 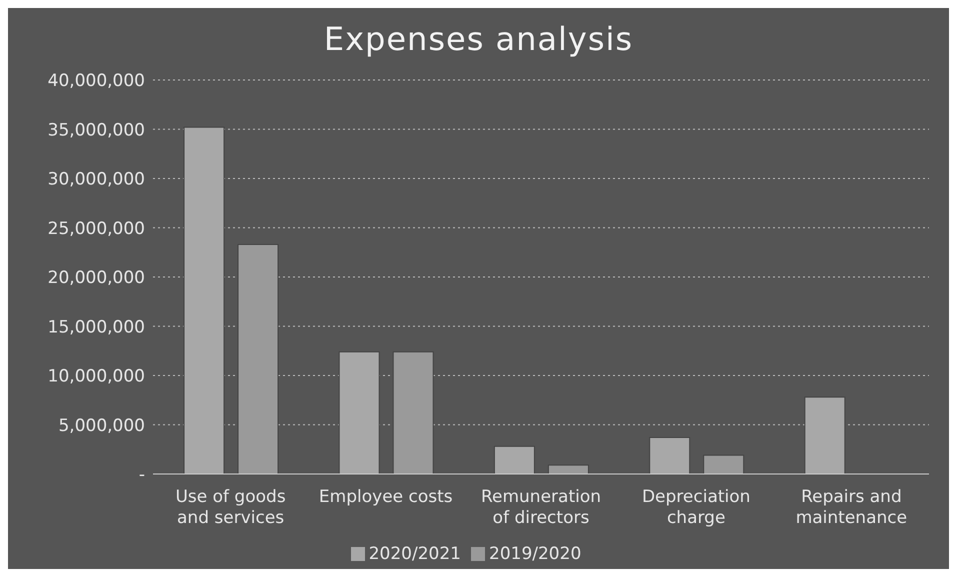 I want to click on chart-title: Expenses analysis, so click(x=478, y=39).